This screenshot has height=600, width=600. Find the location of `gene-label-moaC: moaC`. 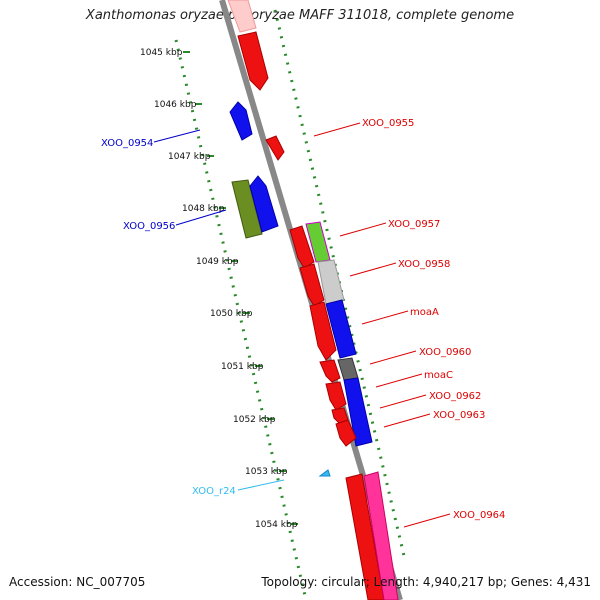

gene-label-moaC: moaC is located at coordinates (438, 375).